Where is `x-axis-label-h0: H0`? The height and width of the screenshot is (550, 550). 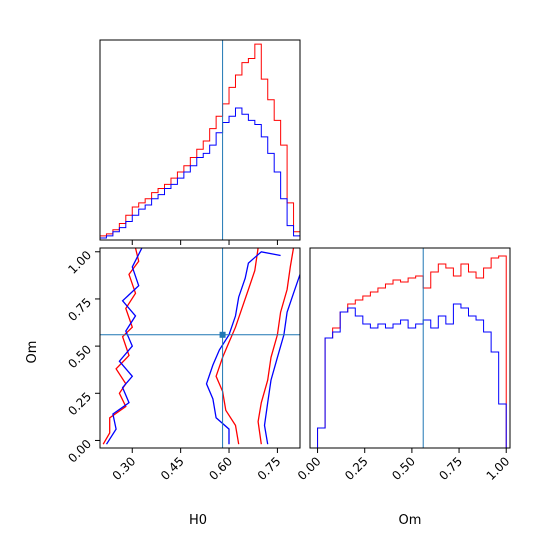 x-axis-label-h0: H0 is located at coordinates (198, 520).